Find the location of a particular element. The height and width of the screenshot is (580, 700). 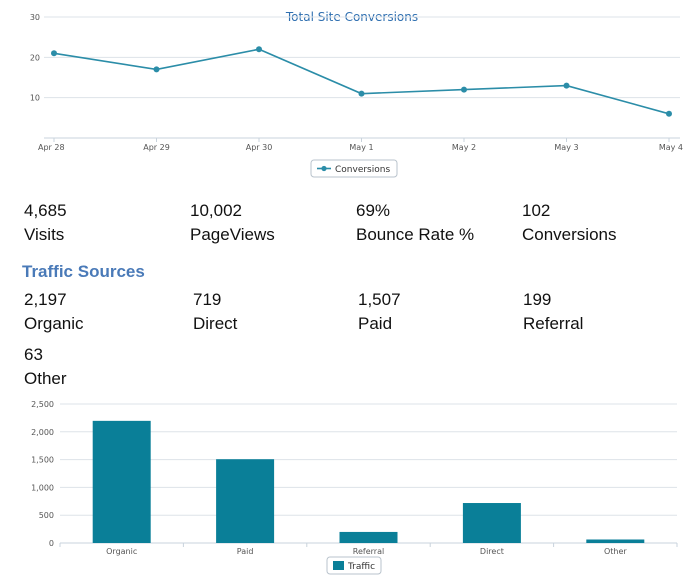

stat-conversions-value: 102 is located at coordinates (536, 210).